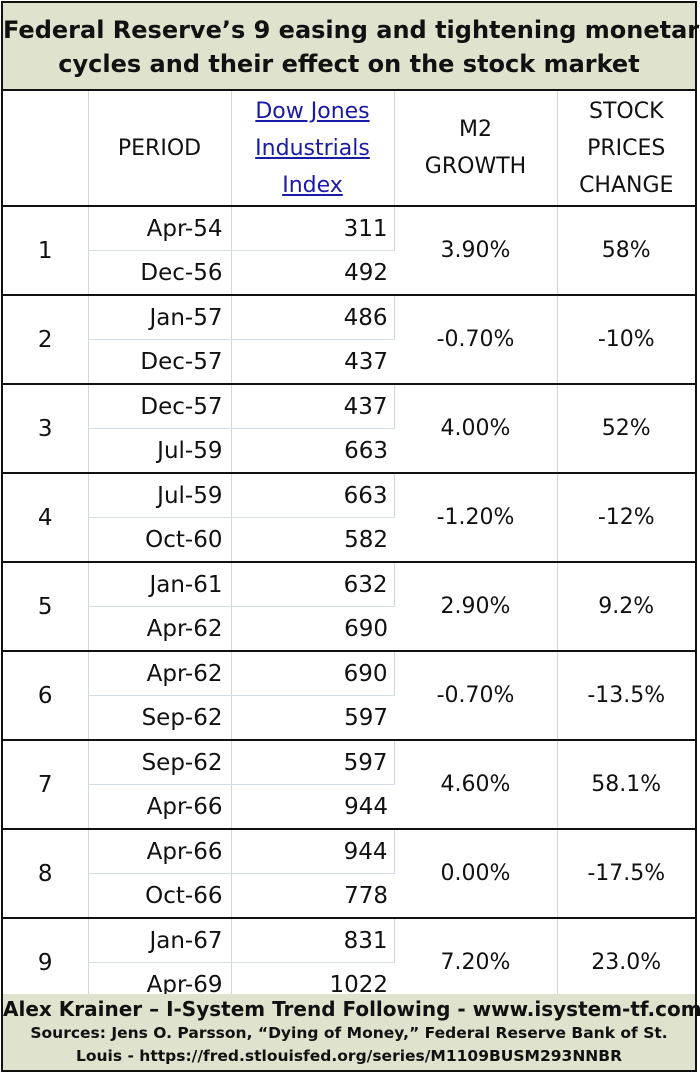 This screenshot has height=1075, width=700. What do you see at coordinates (160, 673) in the screenshot?
I see `period-start: Apr-62` at bounding box center [160, 673].